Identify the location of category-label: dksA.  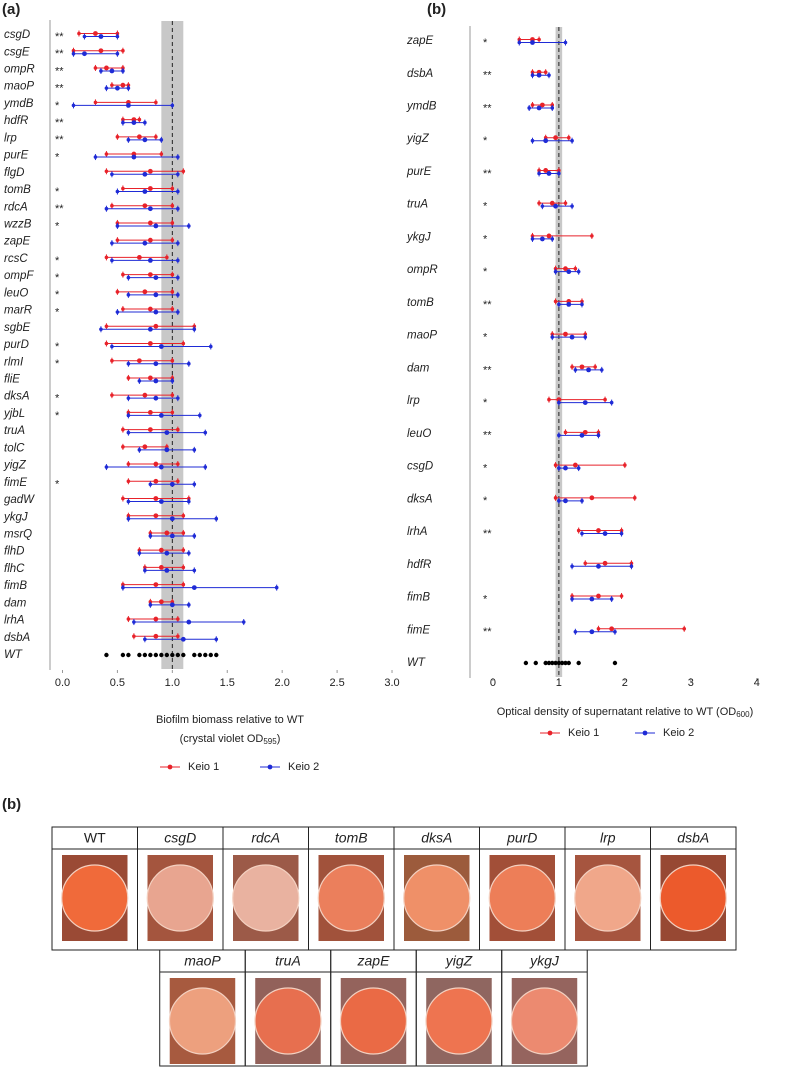
(420, 499).